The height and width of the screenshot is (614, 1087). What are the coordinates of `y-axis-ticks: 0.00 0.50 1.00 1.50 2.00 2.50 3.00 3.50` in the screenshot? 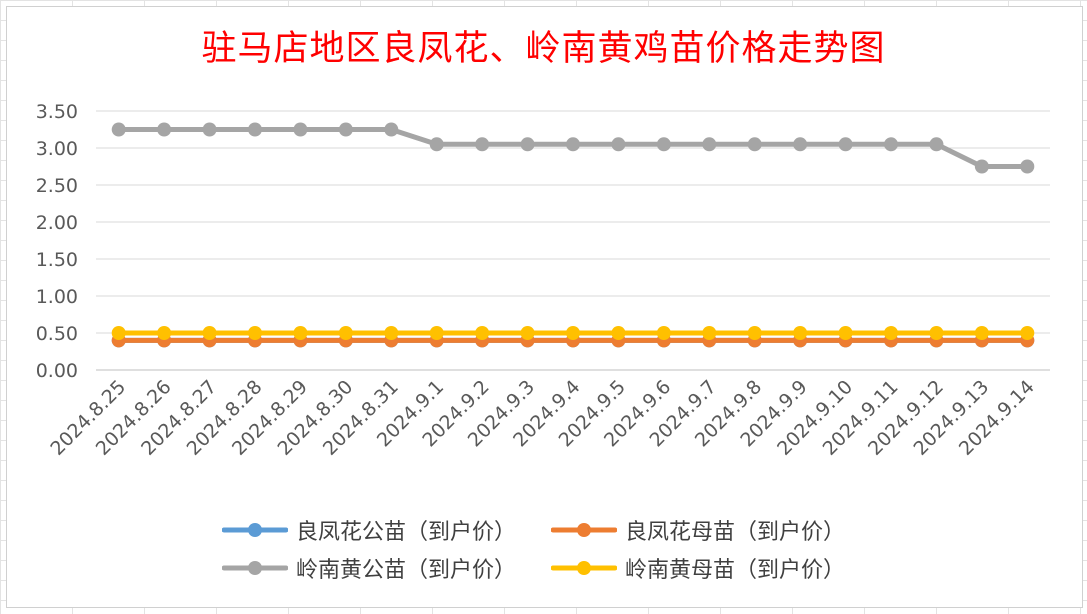 It's located at (57, 241).